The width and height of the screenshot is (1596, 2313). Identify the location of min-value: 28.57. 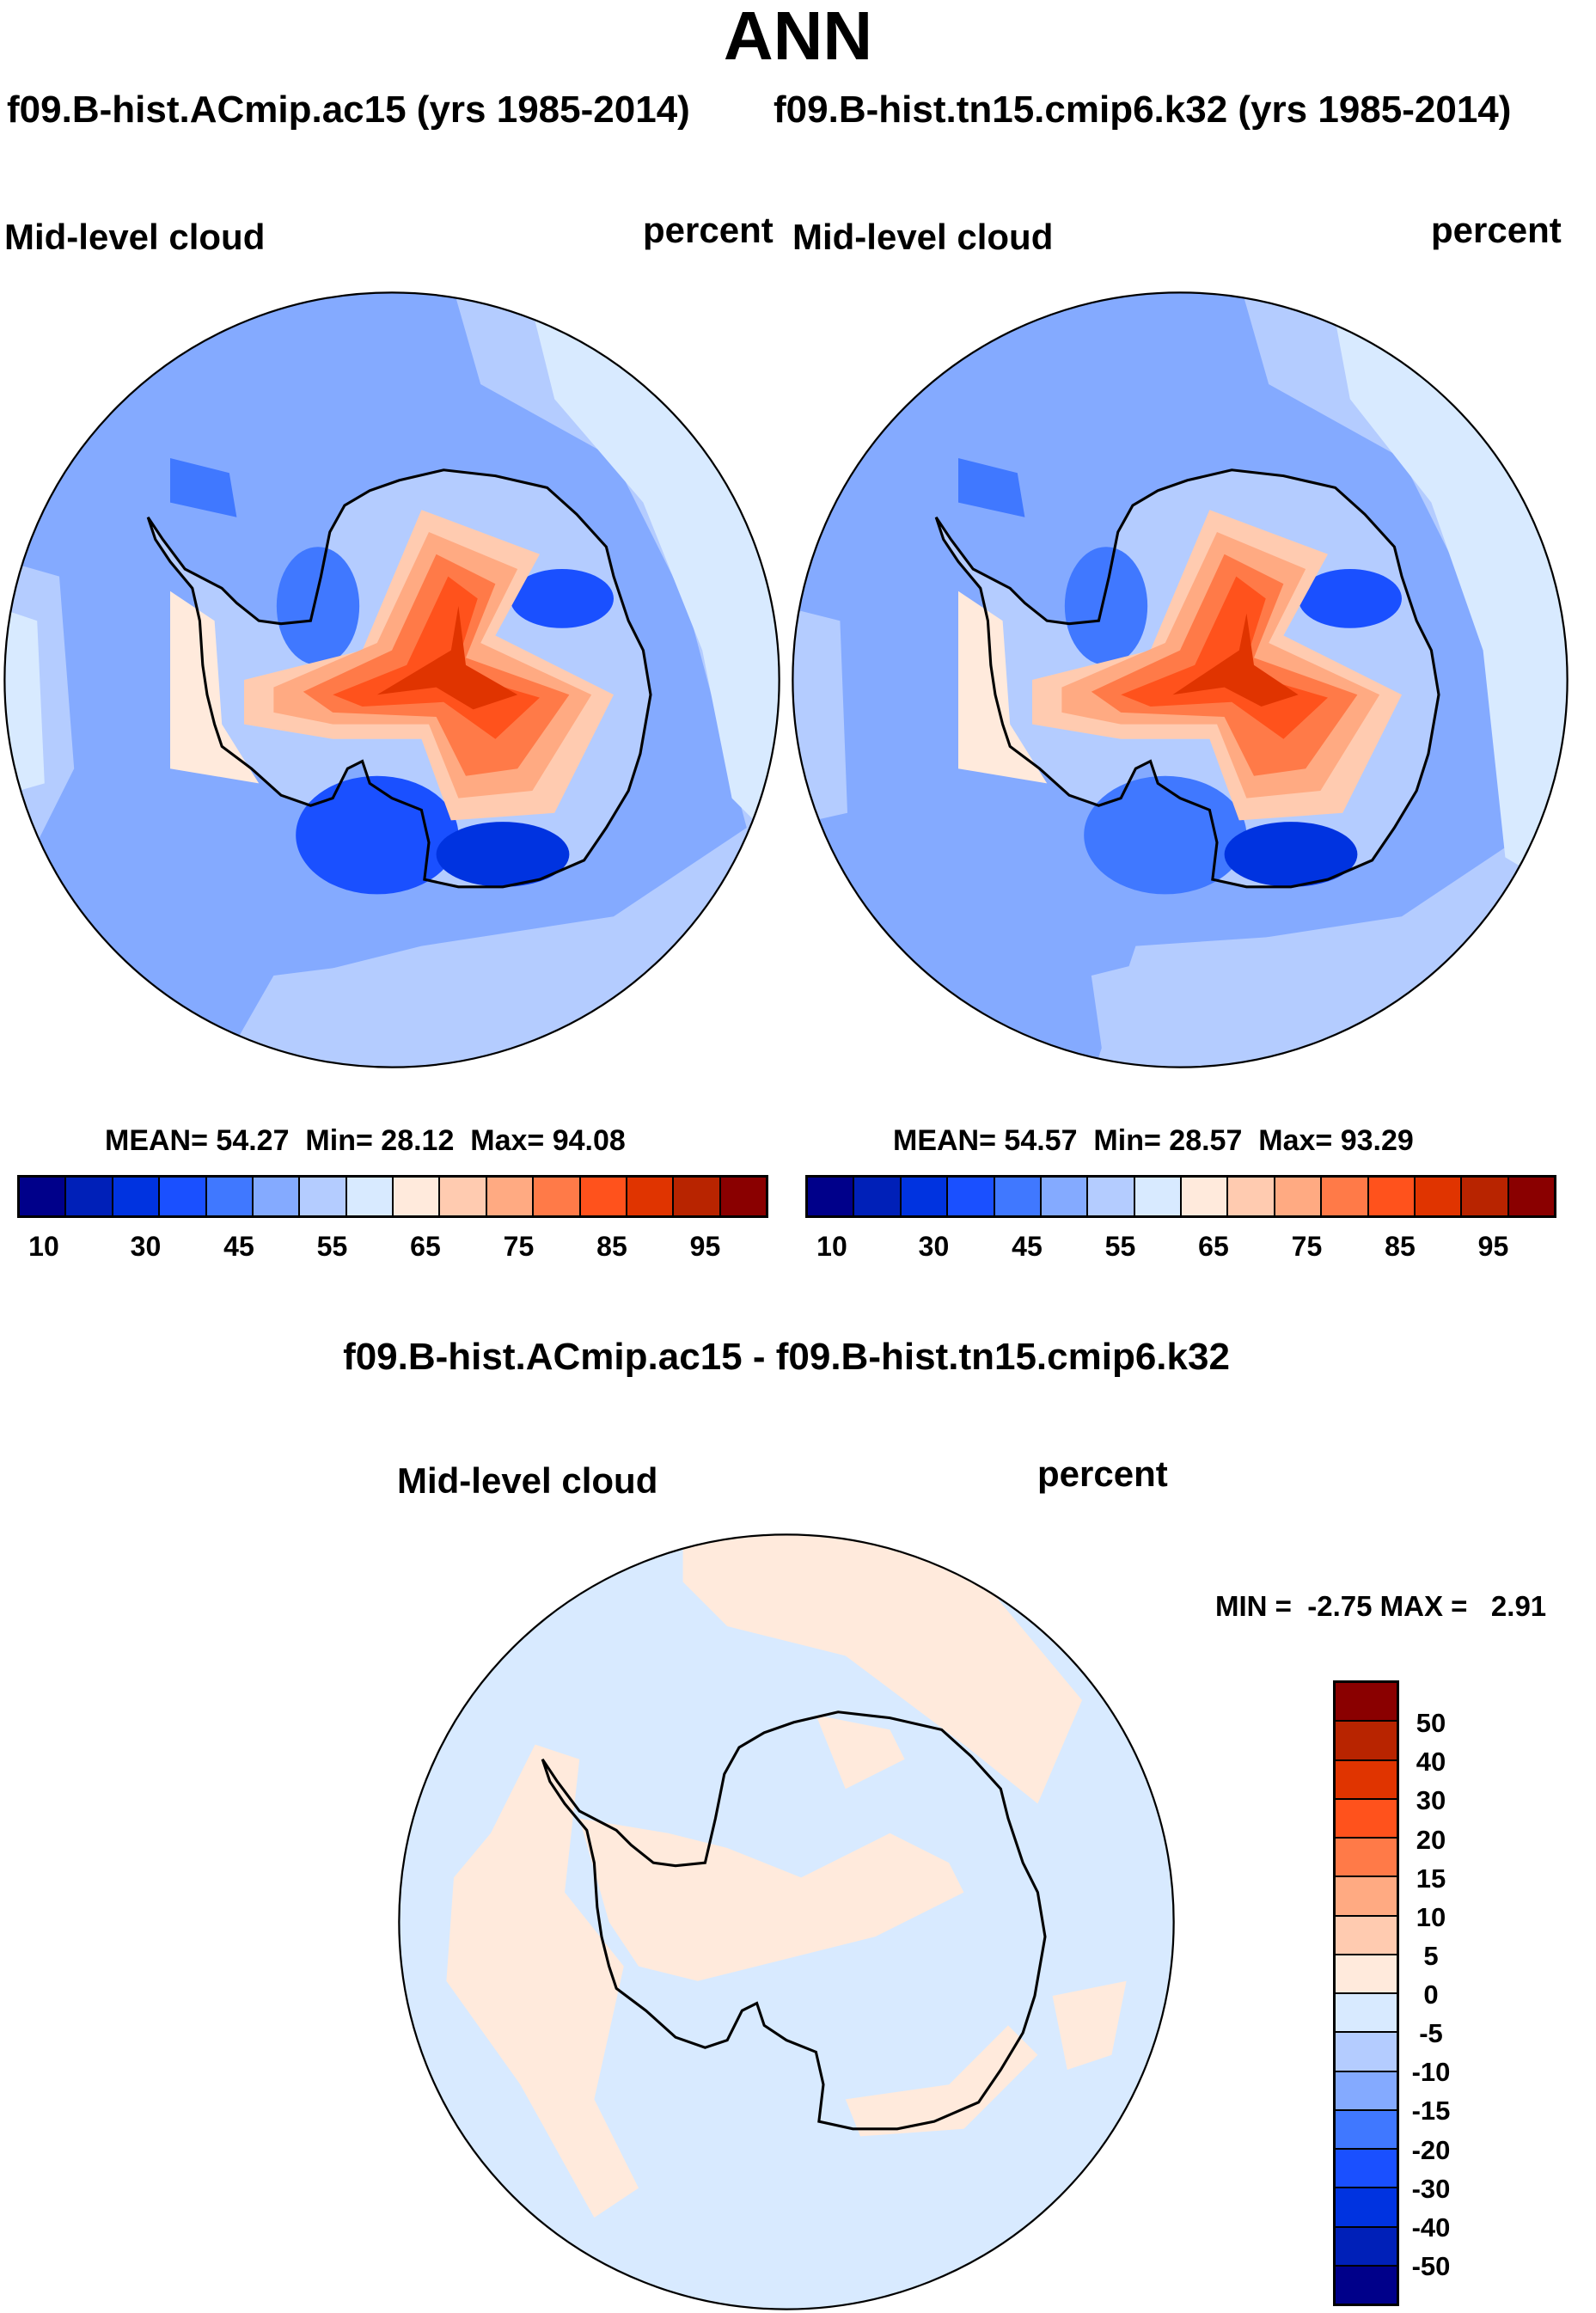
(1206, 1140).